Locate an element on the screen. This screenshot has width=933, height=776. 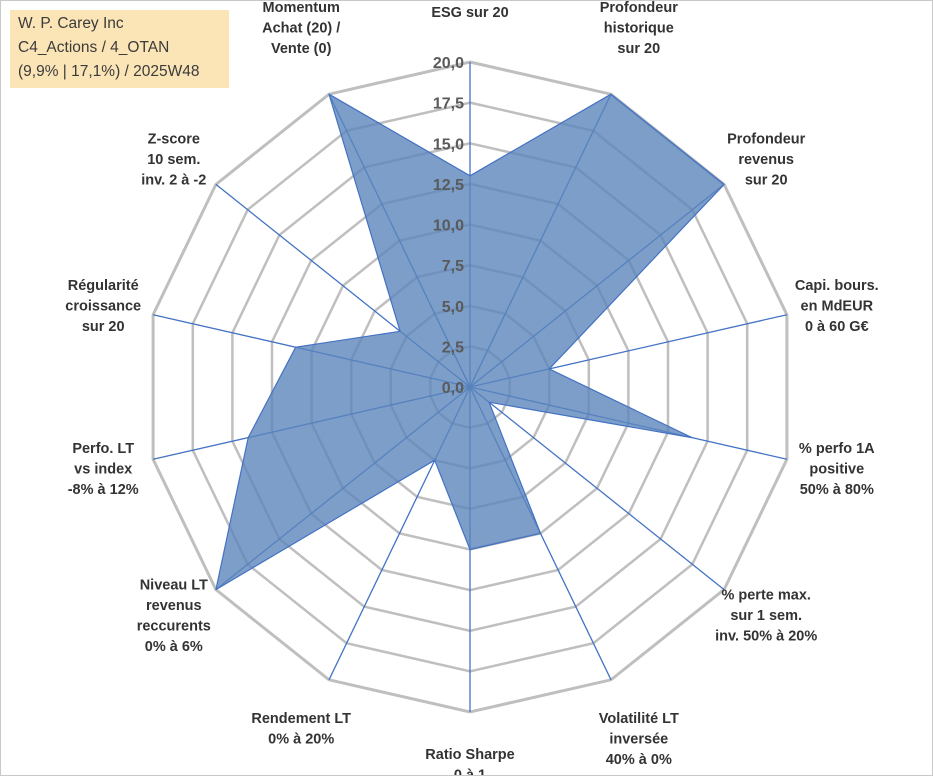
tick-label: 10,0 is located at coordinates (448, 226).